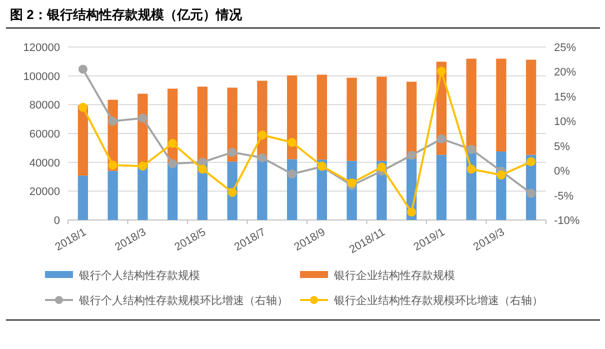 This screenshot has height=349, width=605. Describe the element at coordinates (44, 134) in the screenshot. I see `y-tick-label: 60000` at that location.